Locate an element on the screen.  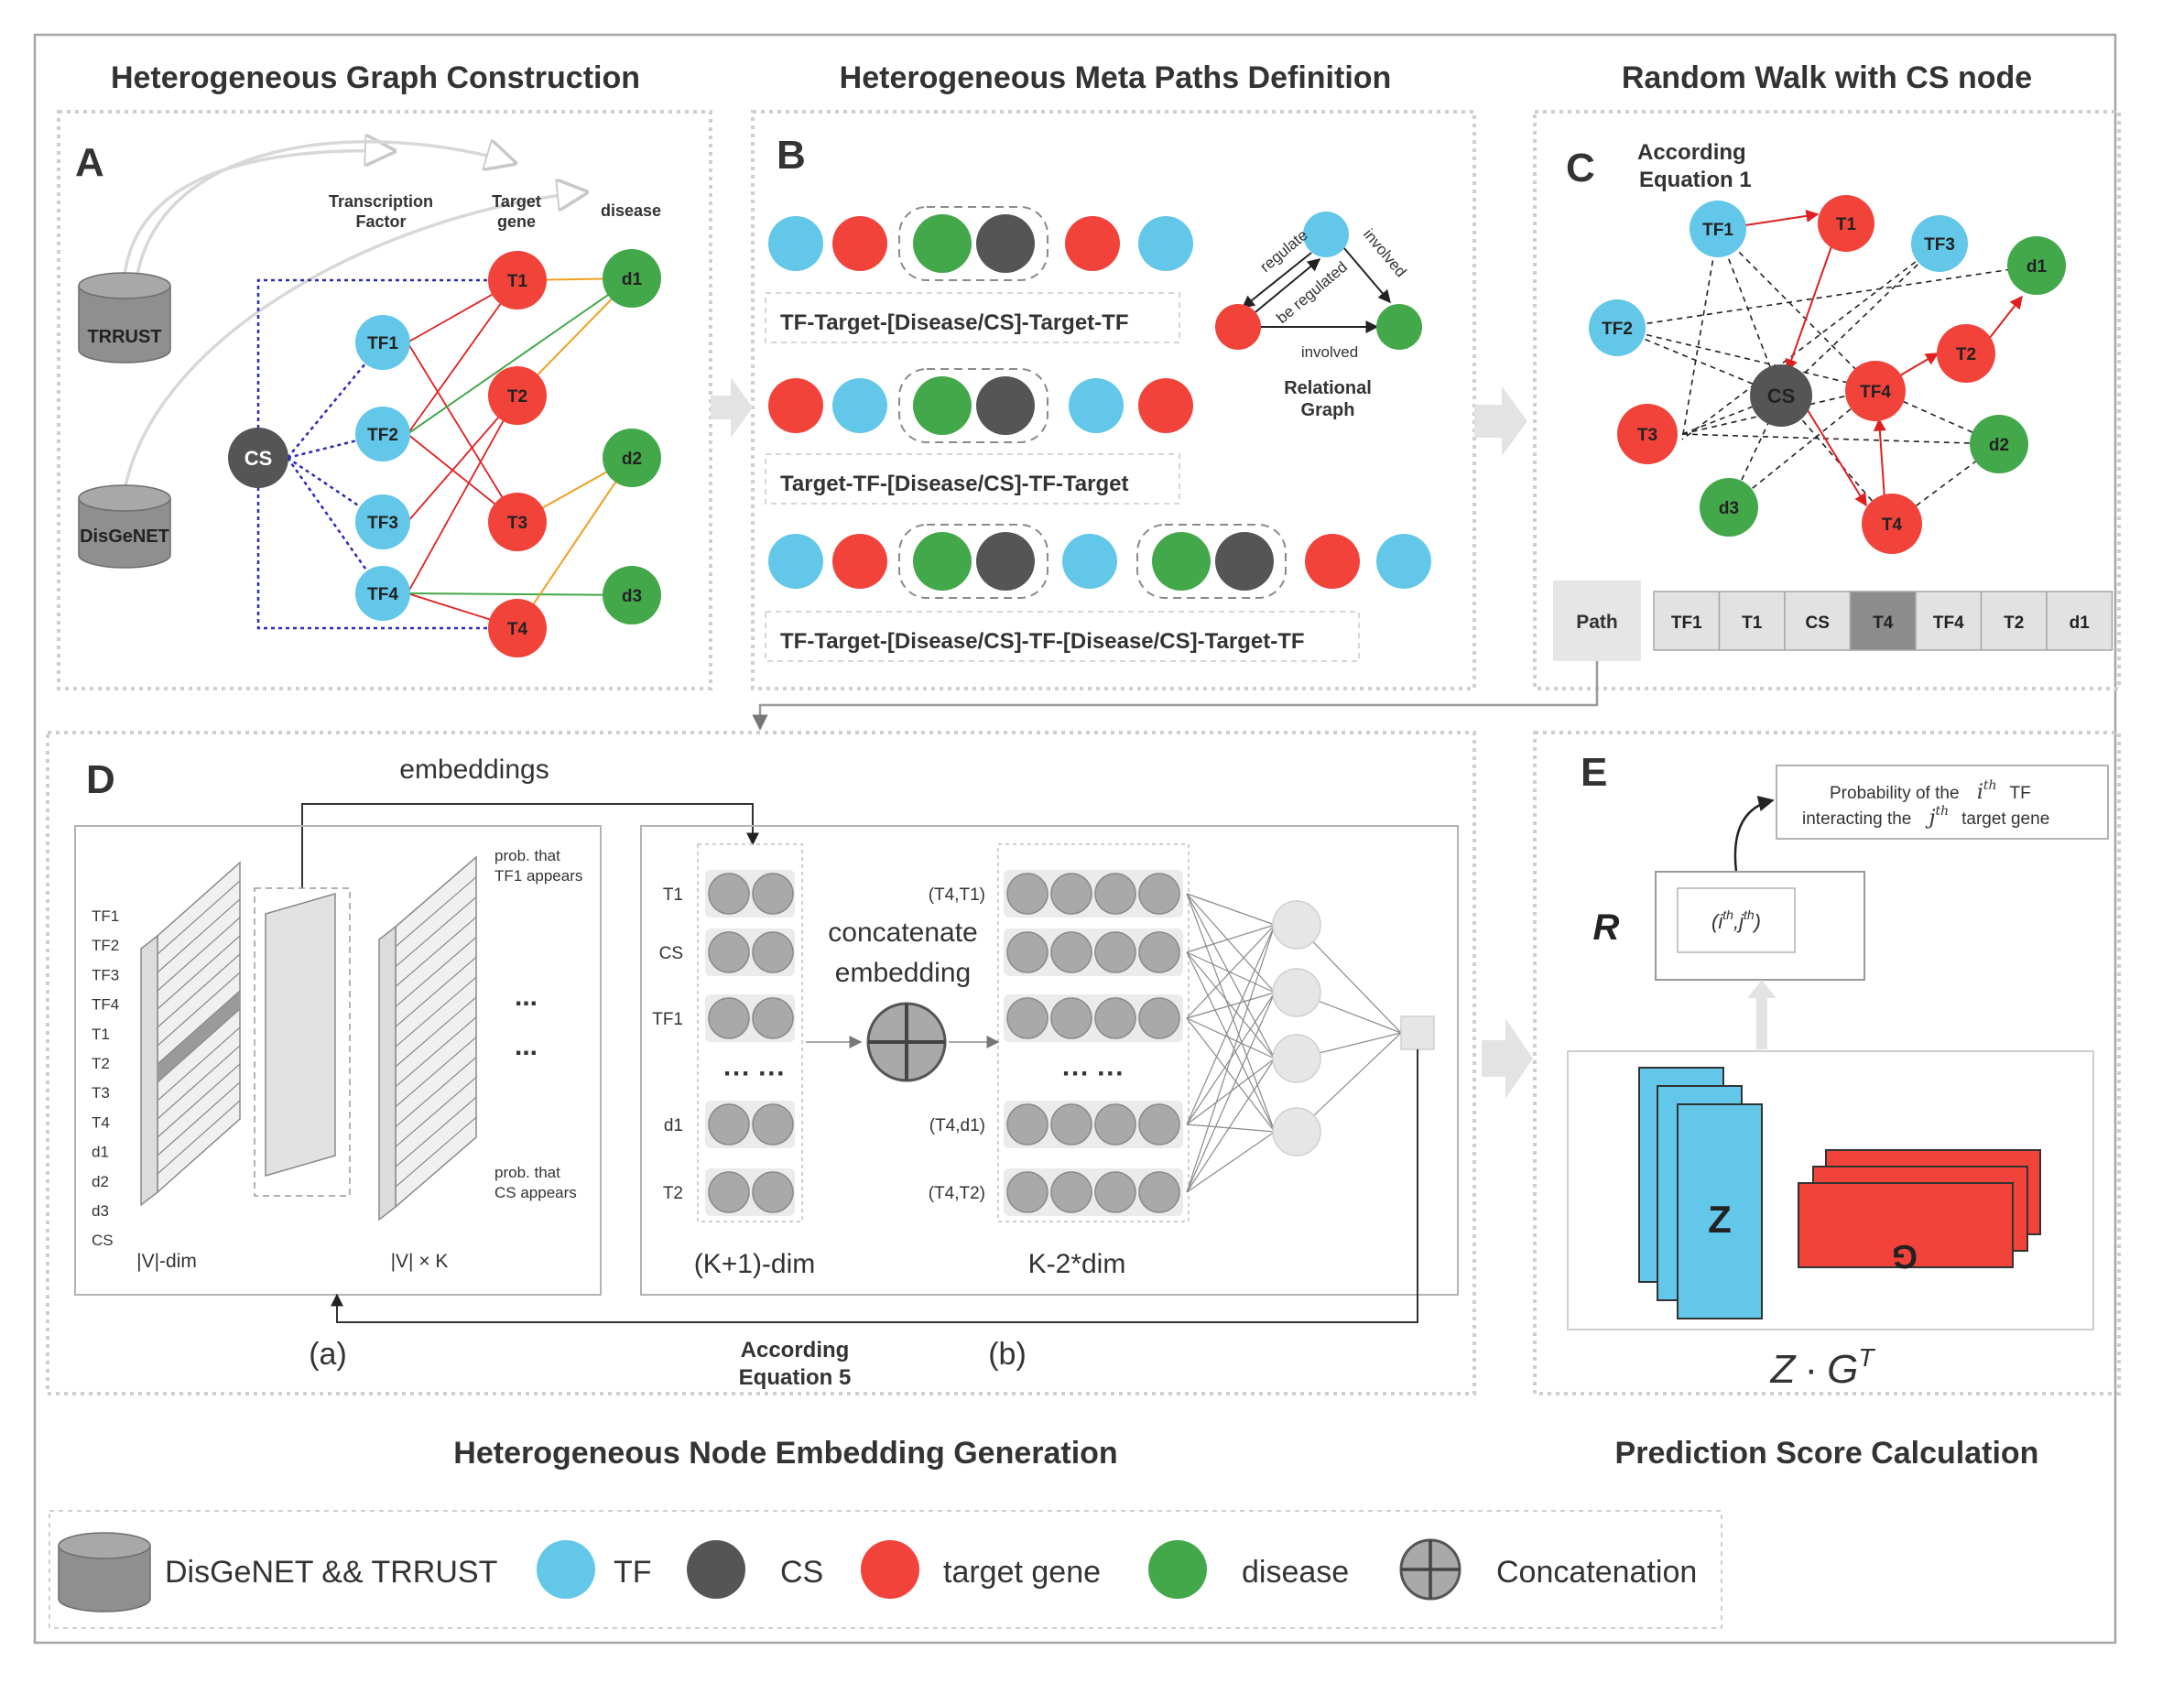
output-prism is located at coordinates (427, 1038).